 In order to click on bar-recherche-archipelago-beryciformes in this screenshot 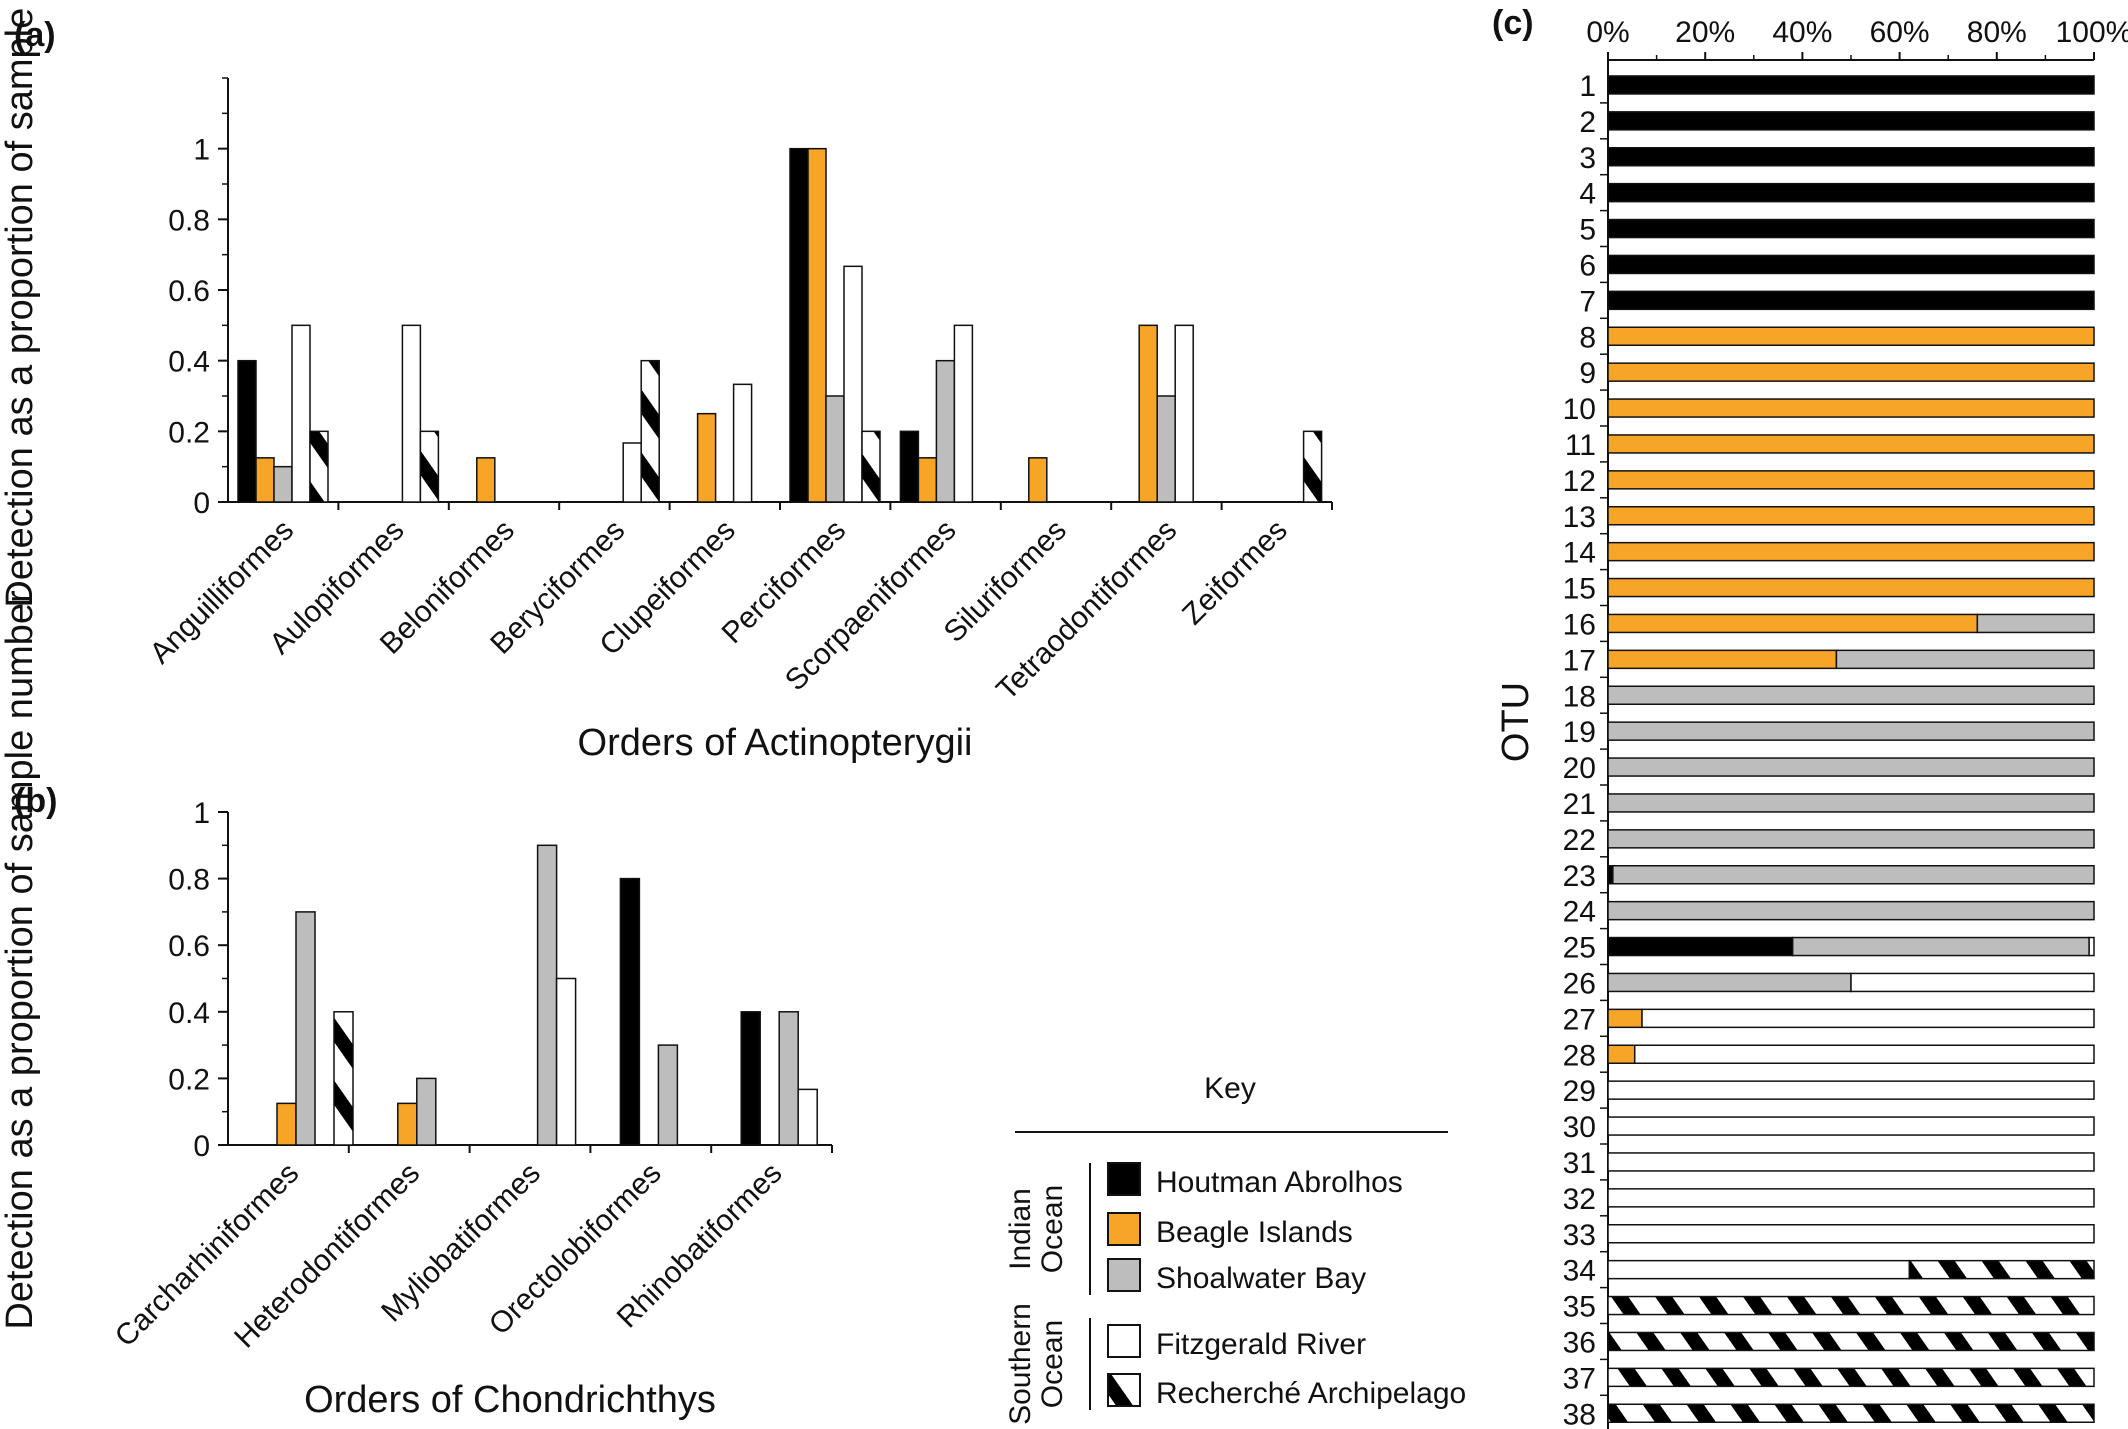, I will do `click(650, 431)`.